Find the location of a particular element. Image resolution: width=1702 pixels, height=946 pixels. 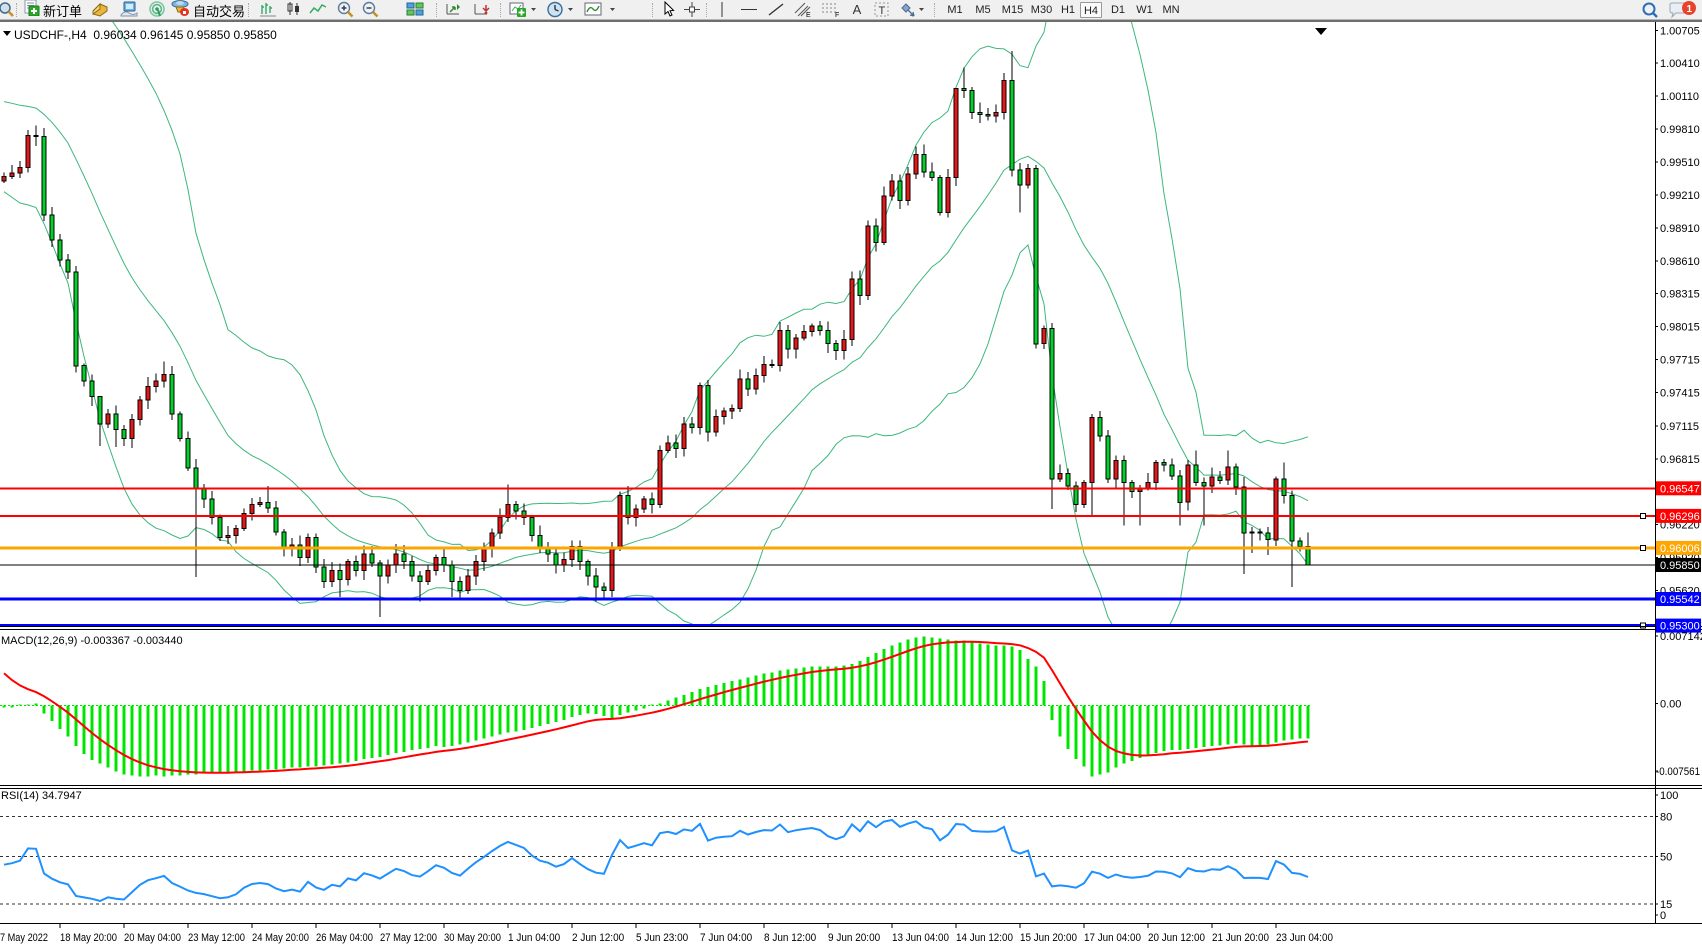

svg-text: T is located at coordinates (882, 11).